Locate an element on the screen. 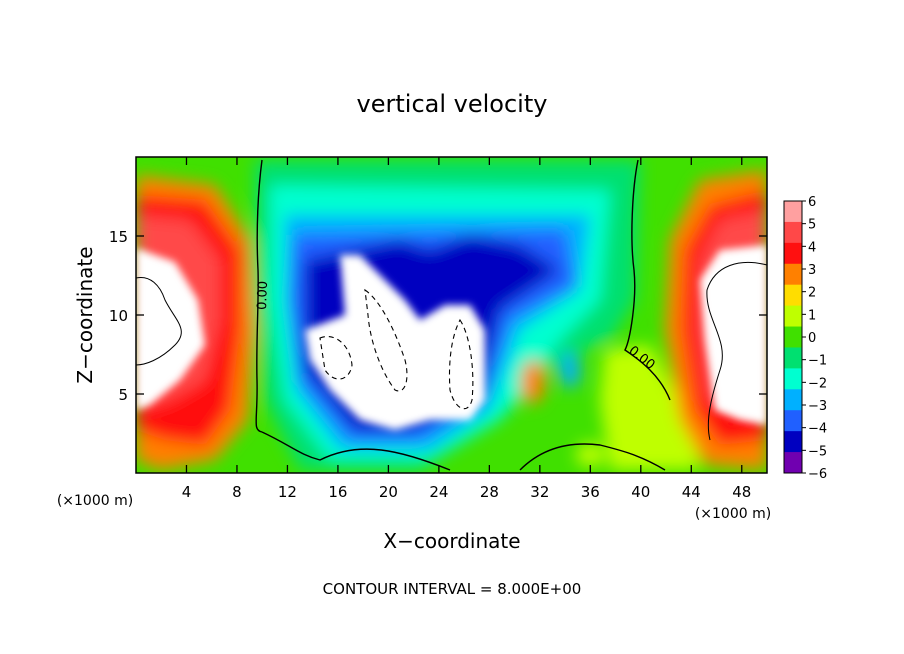 The height and width of the screenshot is (654, 904). x-tick-label: 20 is located at coordinates (388, 492).